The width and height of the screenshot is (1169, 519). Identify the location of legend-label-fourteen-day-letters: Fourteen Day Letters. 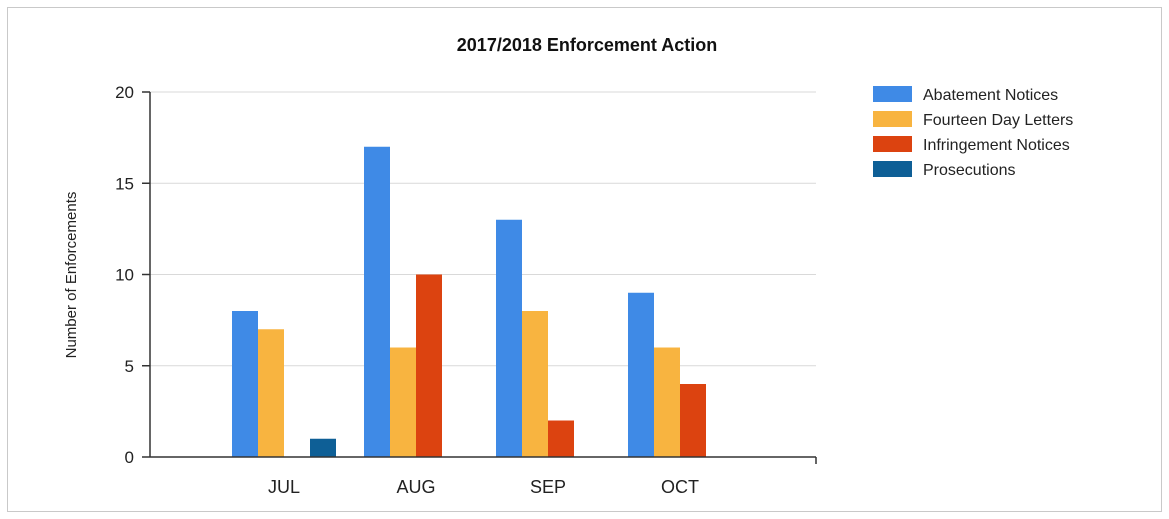
(998, 120).